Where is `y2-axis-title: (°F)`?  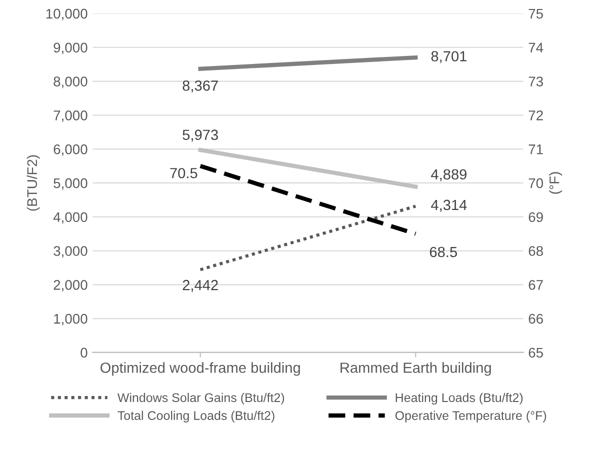
y2-axis-title: (°F) is located at coordinates (555, 183).